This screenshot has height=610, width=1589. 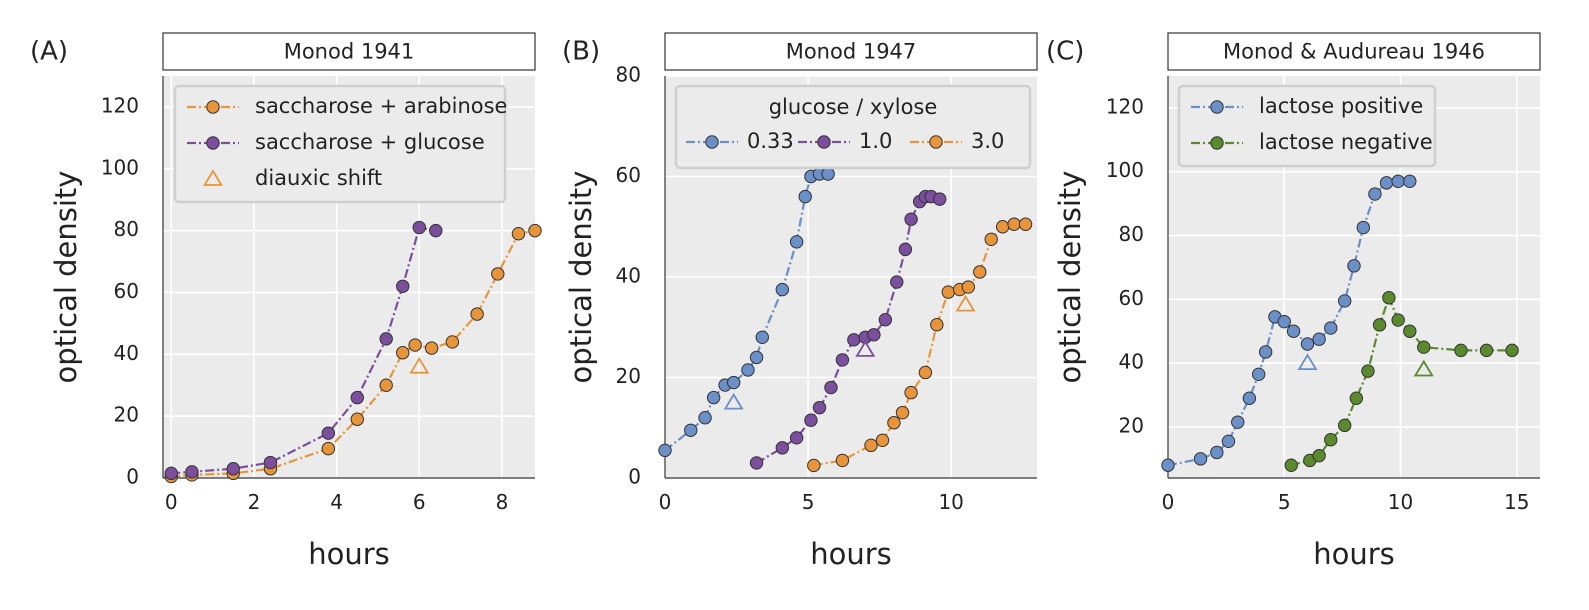 What do you see at coordinates (381, 106) in the screenshot?
I see `legend-label: saccharose + arabinose` at bounding box center [381, 106].